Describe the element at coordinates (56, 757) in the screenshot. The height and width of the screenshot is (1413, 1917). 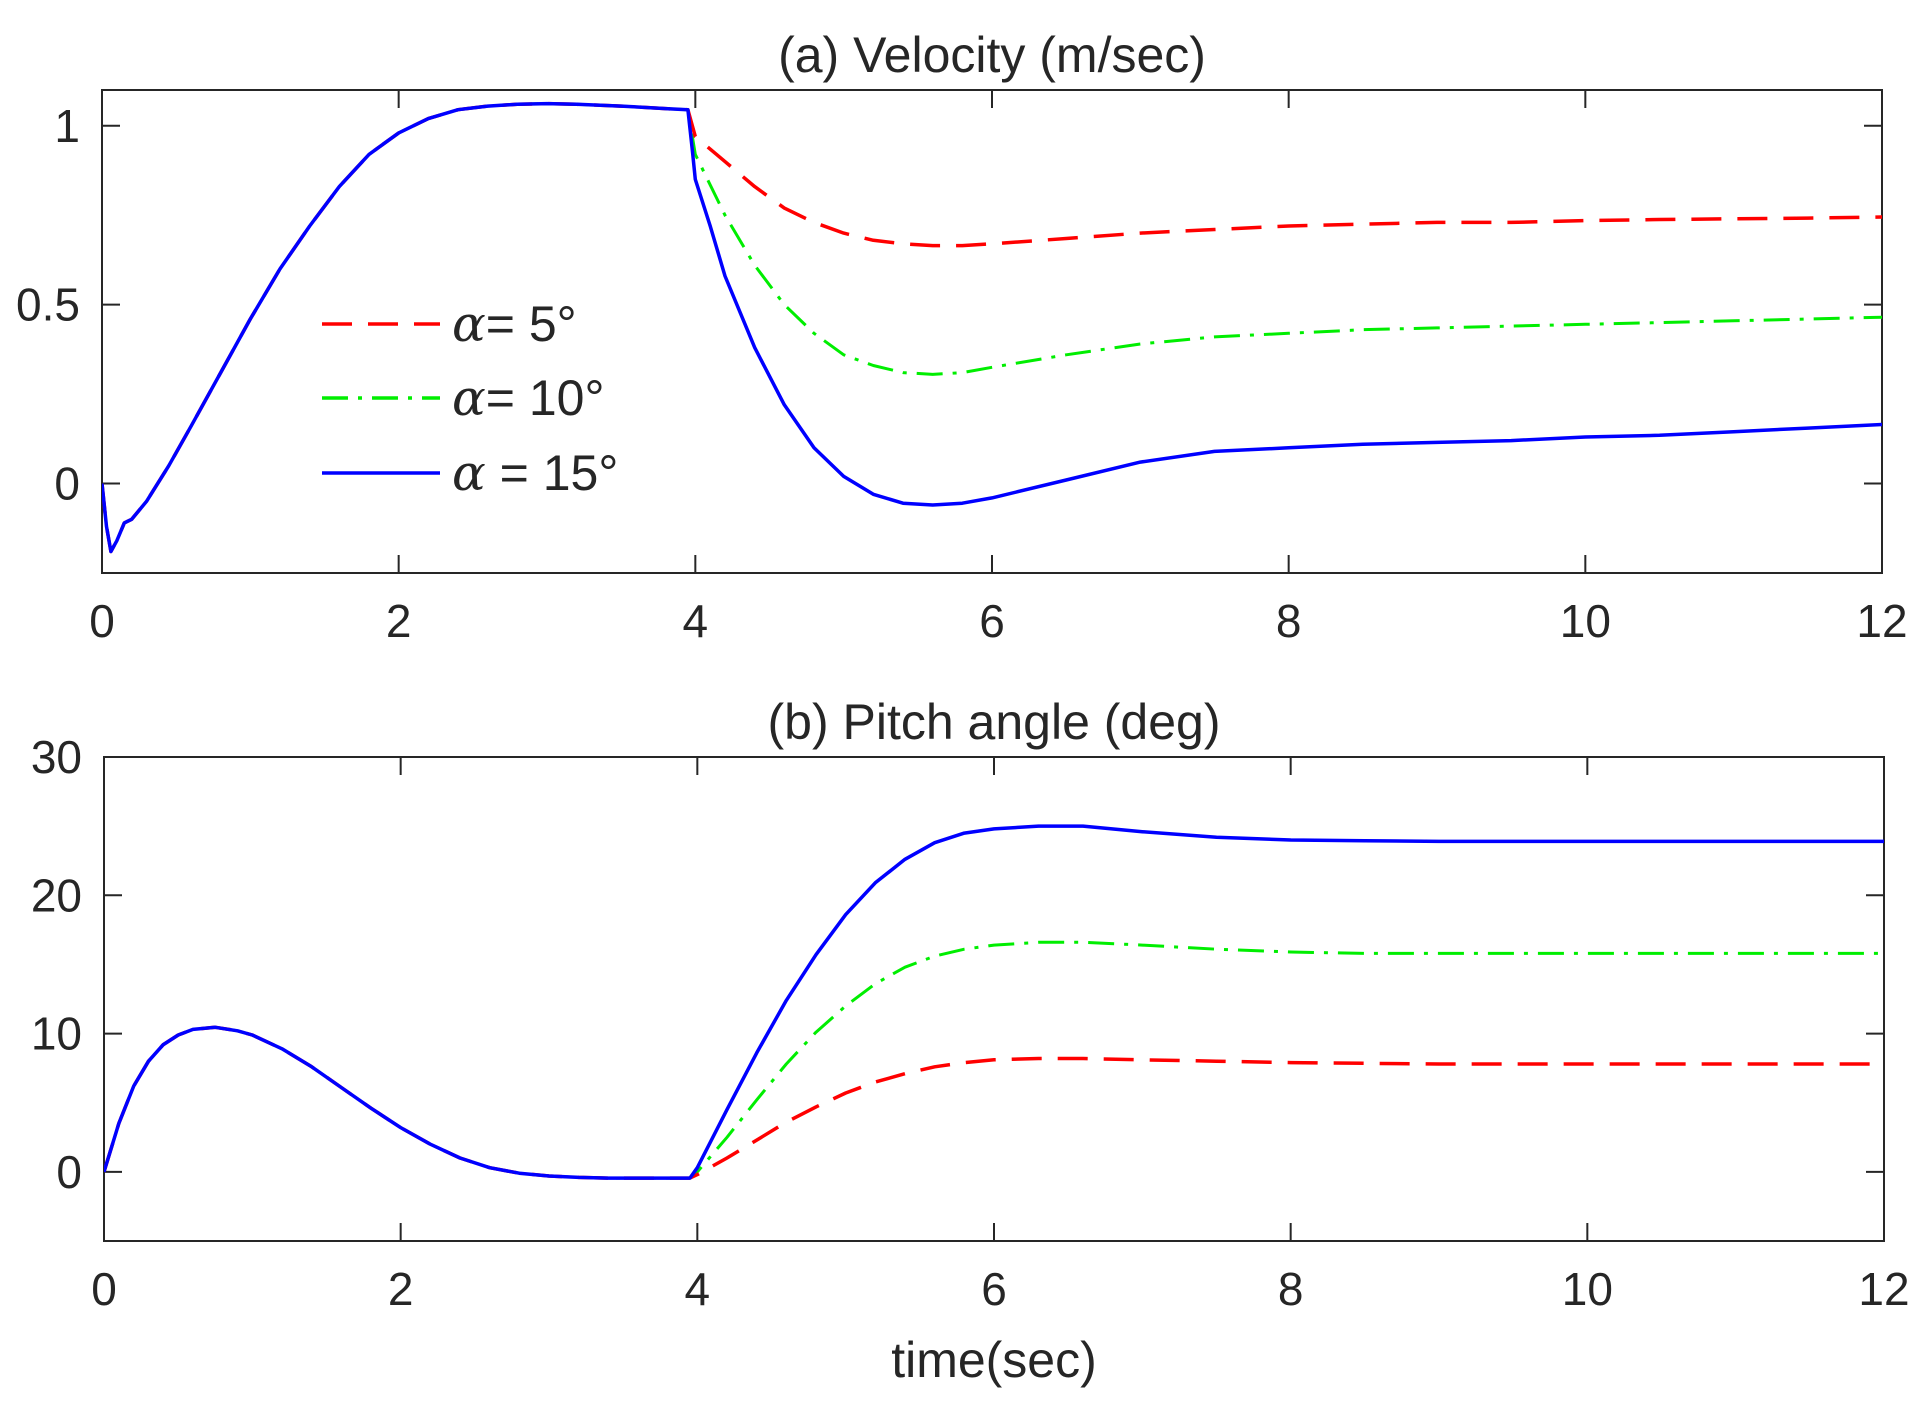
I see `y-tick-label: 30` at that location.